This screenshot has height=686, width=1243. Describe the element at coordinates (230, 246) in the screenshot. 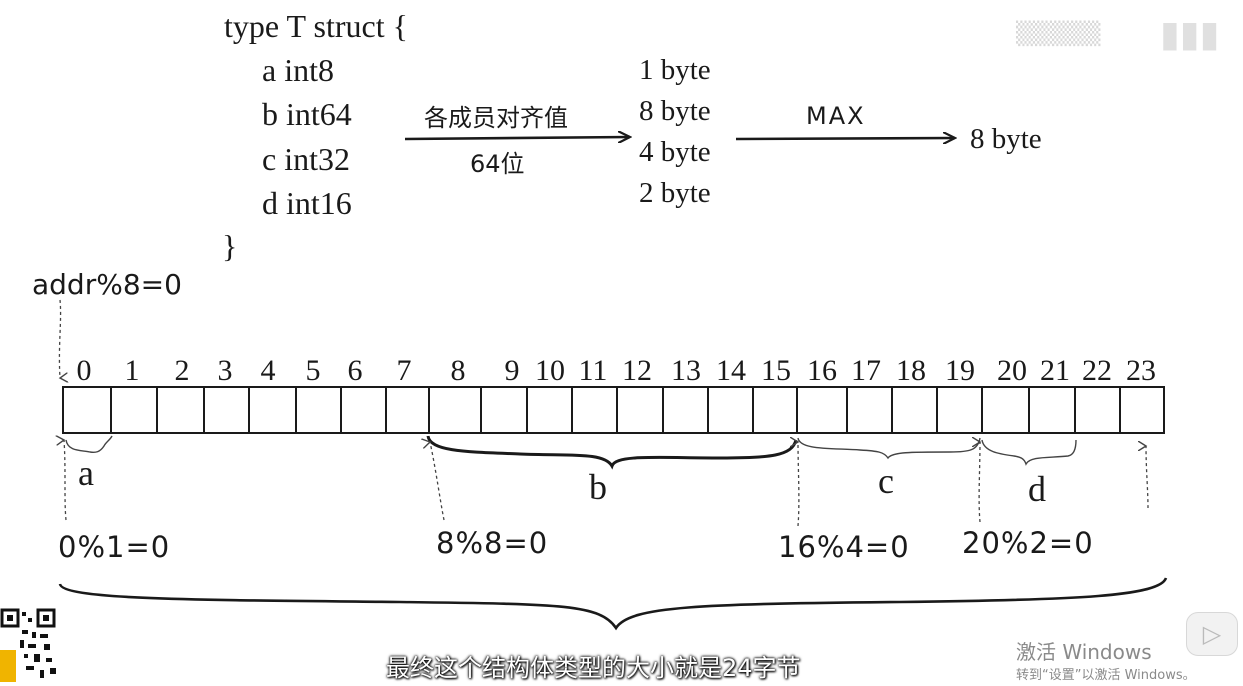

I see `struct-close: }` at that location.